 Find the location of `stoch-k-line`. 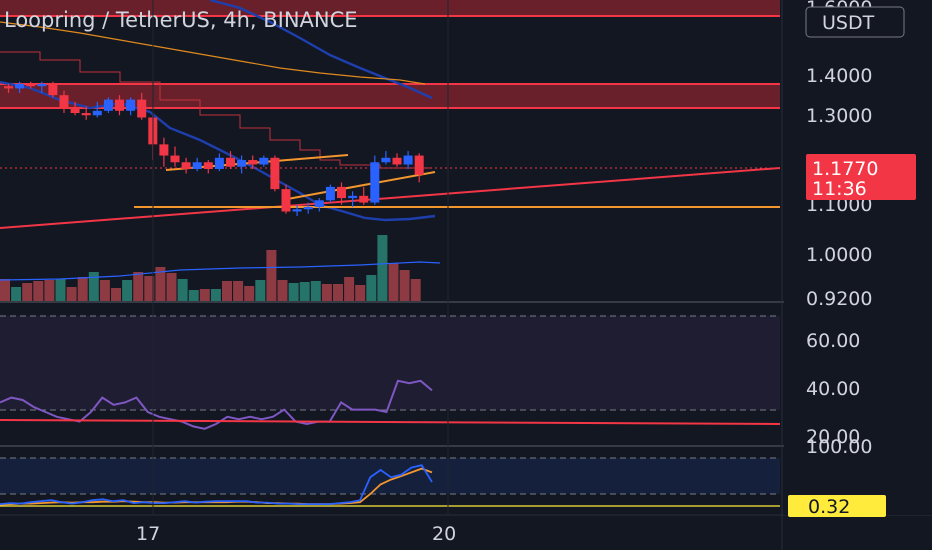

stoch-k-line is located at coordinates (216, 485).